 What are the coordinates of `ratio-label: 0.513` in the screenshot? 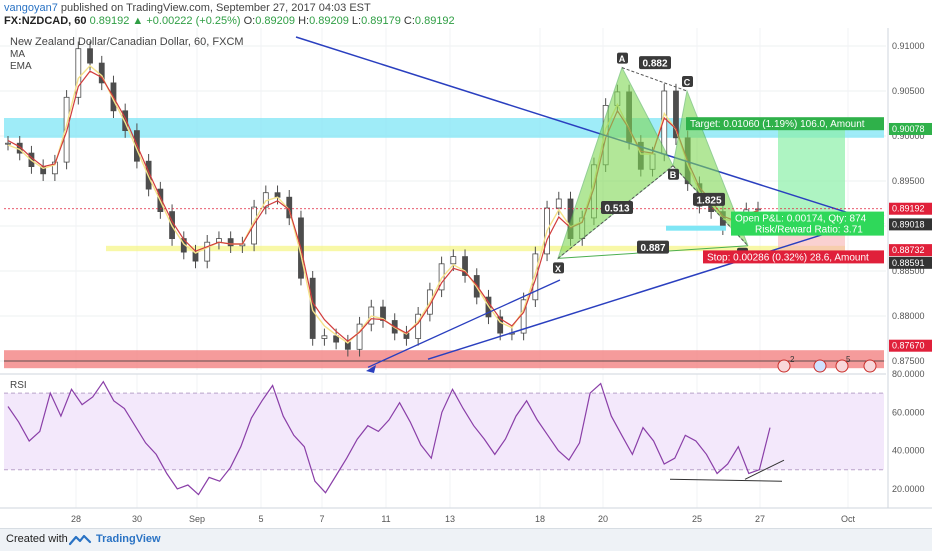 It's located at (616, 209).